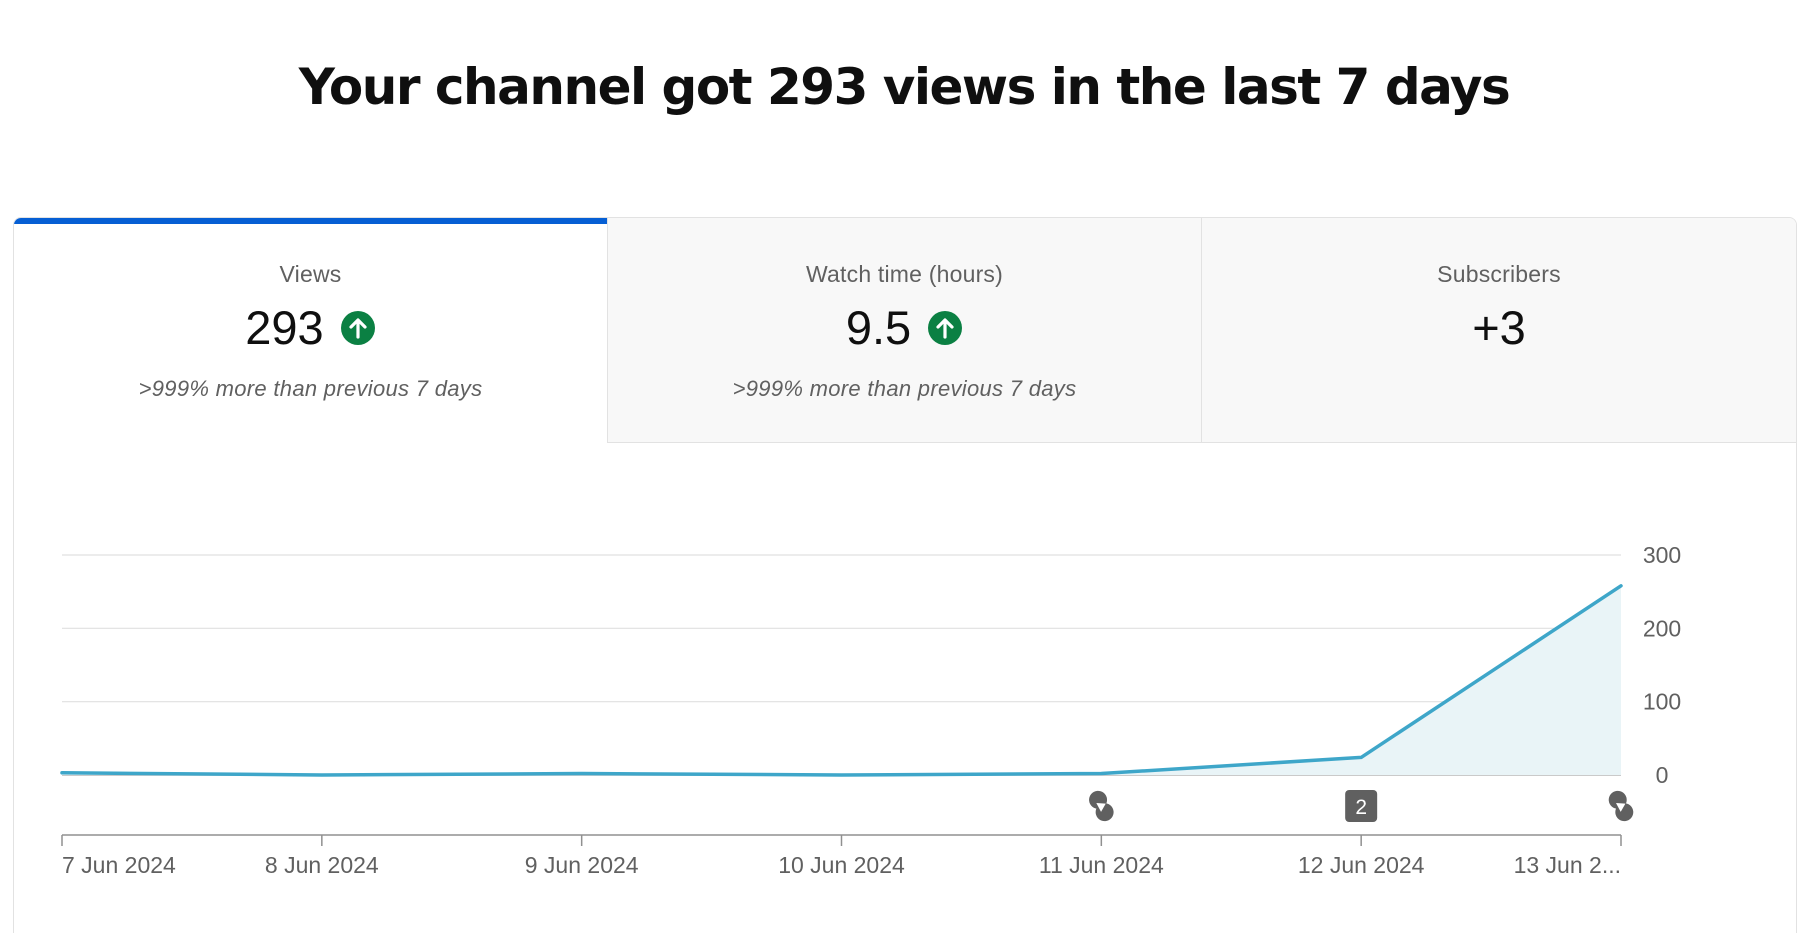 Image resolution: width=1808 pixels, height=937 pixels. I want to click on x-tick-label: 7 Jun 2024, so click(119, 865).